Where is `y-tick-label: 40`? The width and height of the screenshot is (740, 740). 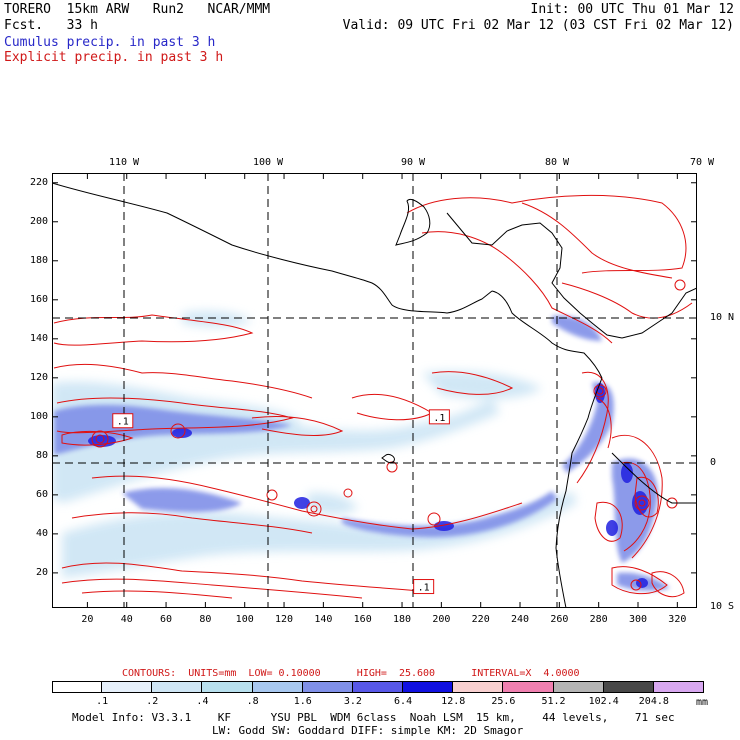
y-tick-label: 40 is located at coordinates (41, 533).